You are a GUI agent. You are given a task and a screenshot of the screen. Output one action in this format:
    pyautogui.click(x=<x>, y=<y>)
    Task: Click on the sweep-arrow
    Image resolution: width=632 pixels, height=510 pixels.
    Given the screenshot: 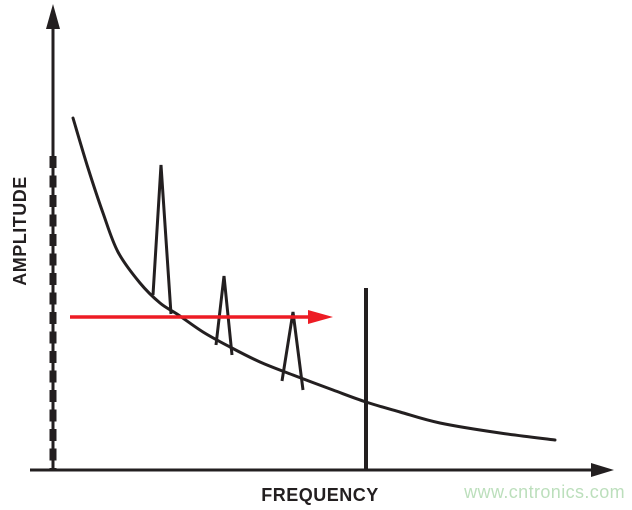 What is the action you would take?
    pyautogui.click(x=201, y=317)
    